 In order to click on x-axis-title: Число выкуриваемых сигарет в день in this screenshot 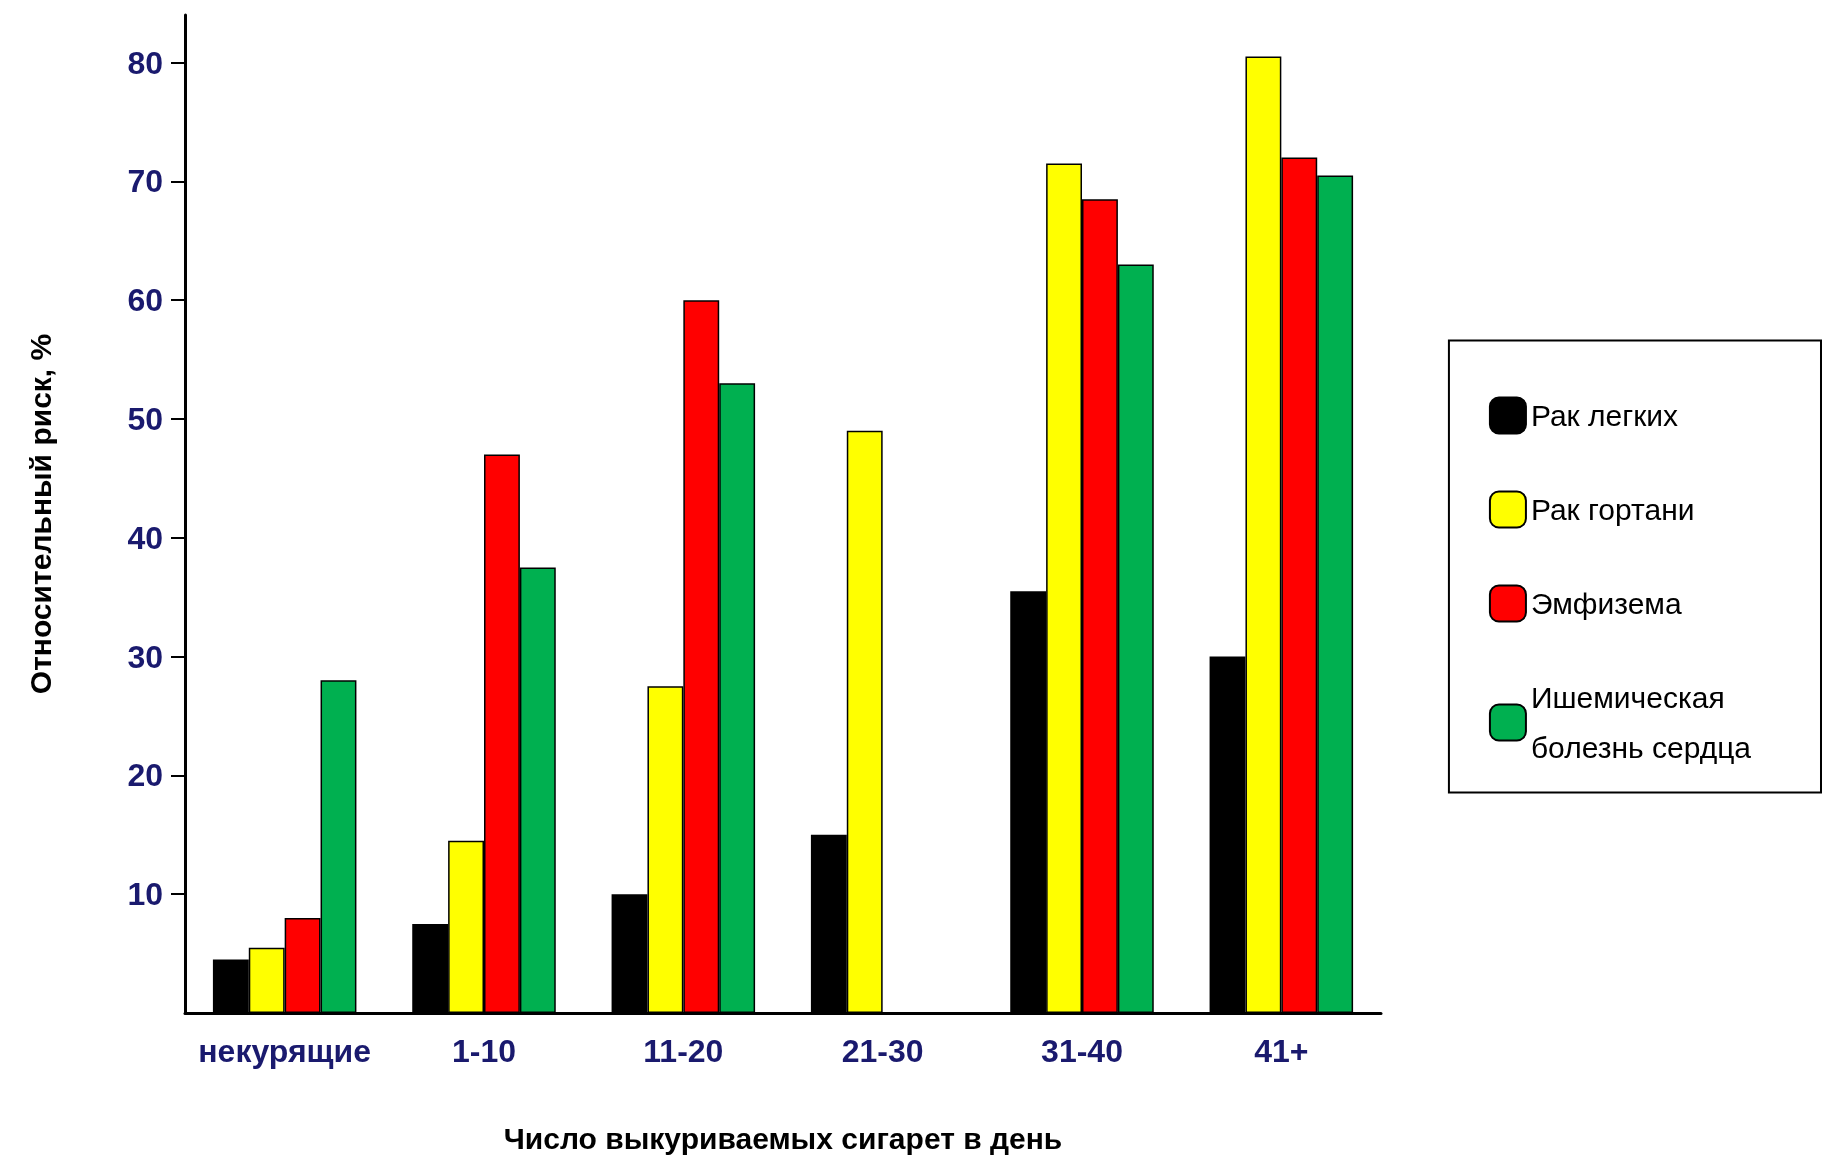, I will do `click(783, 1138)`.